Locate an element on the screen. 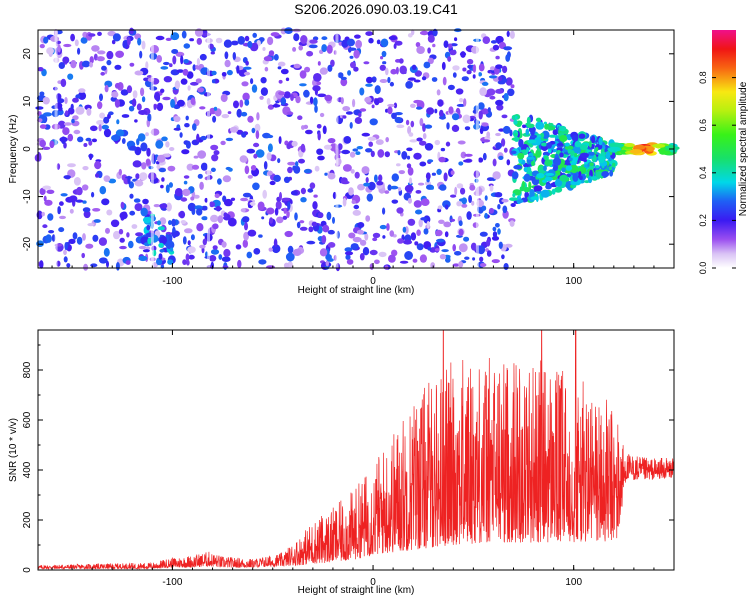  colorbar-tick-label: 0.2 is located at coordinates (703, 220).